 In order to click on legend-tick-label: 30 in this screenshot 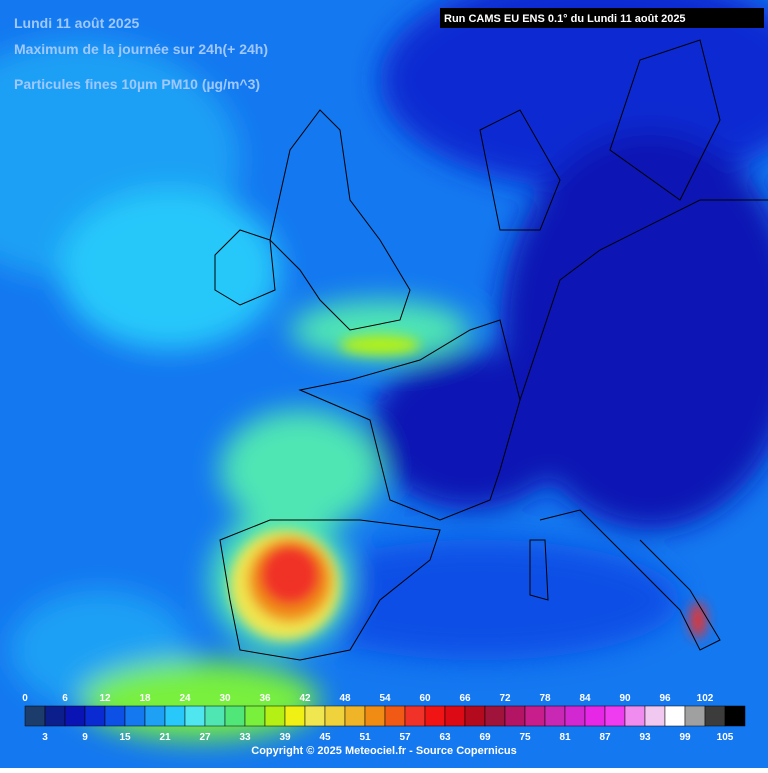, I will do `click(225, 698)`.